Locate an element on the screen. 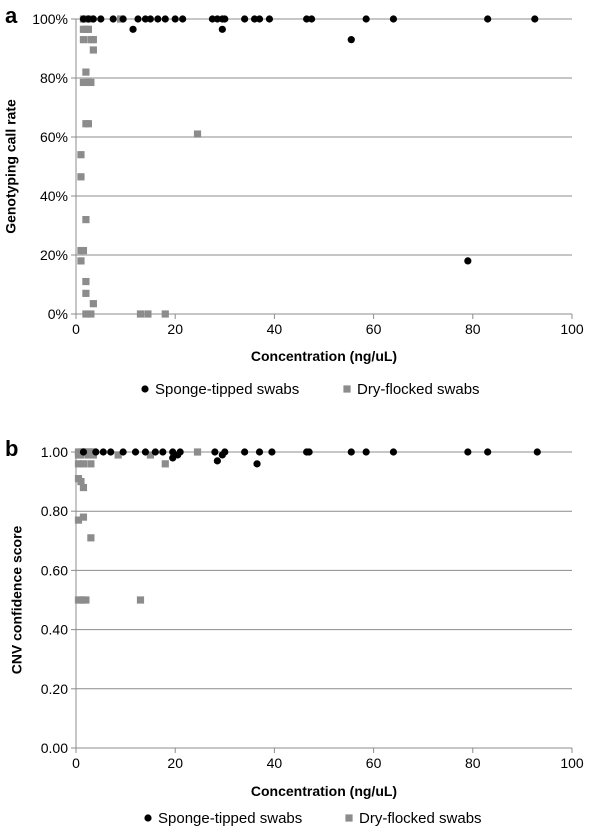 The height and width of the screenshot is (834, 598). x-tick-label: 100 is located at coordinates (572, 329).